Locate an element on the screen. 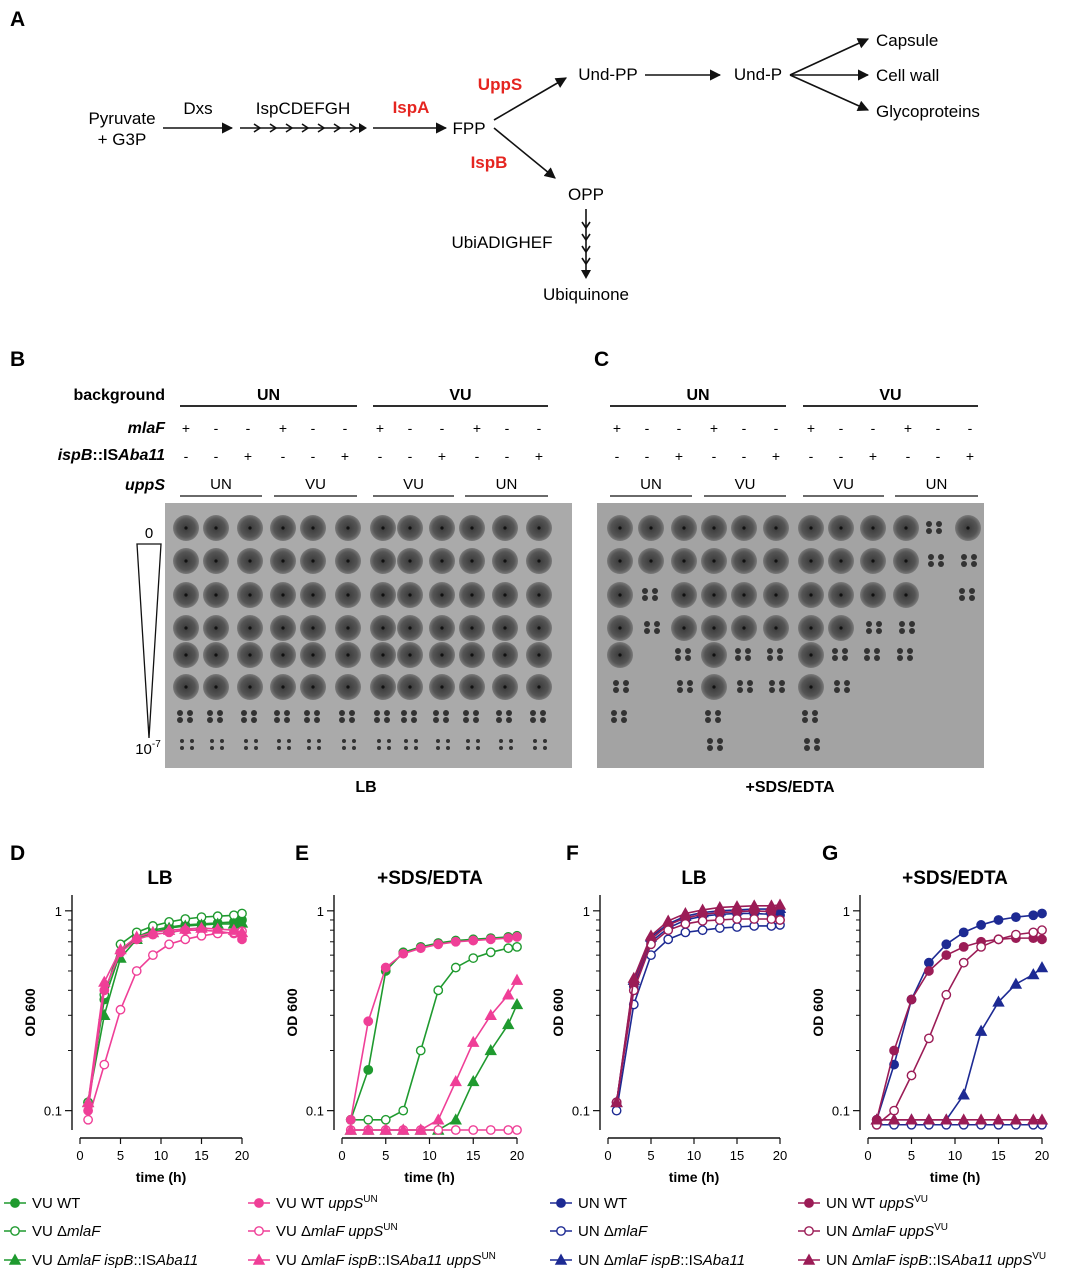 This screenshot has width=1086, height=1285. node-g3p: + G3P is located at coordinates (122, 139).